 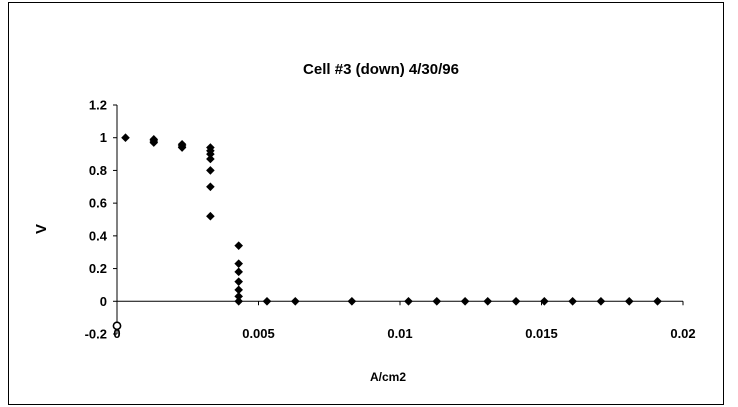 I want to click on x-tick-label: 0.005, so click(x=258, y=333).